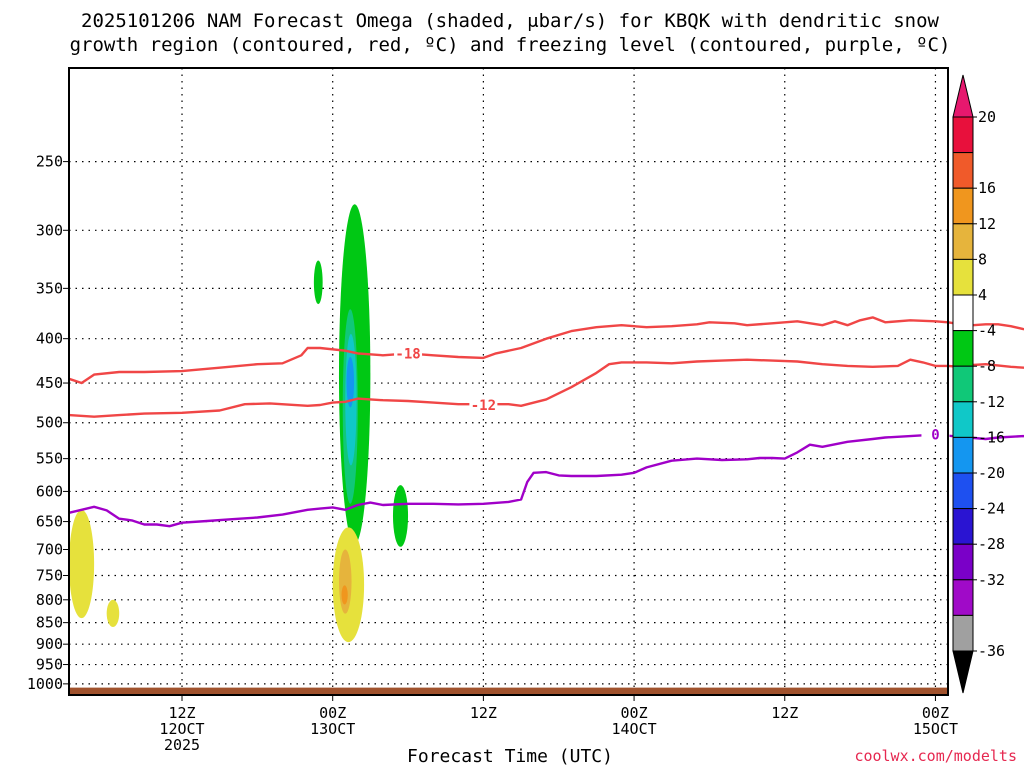 The width and height of the screenshot is (1024, 768). I want to click on colorbar-label: 20, so click(987, 117).